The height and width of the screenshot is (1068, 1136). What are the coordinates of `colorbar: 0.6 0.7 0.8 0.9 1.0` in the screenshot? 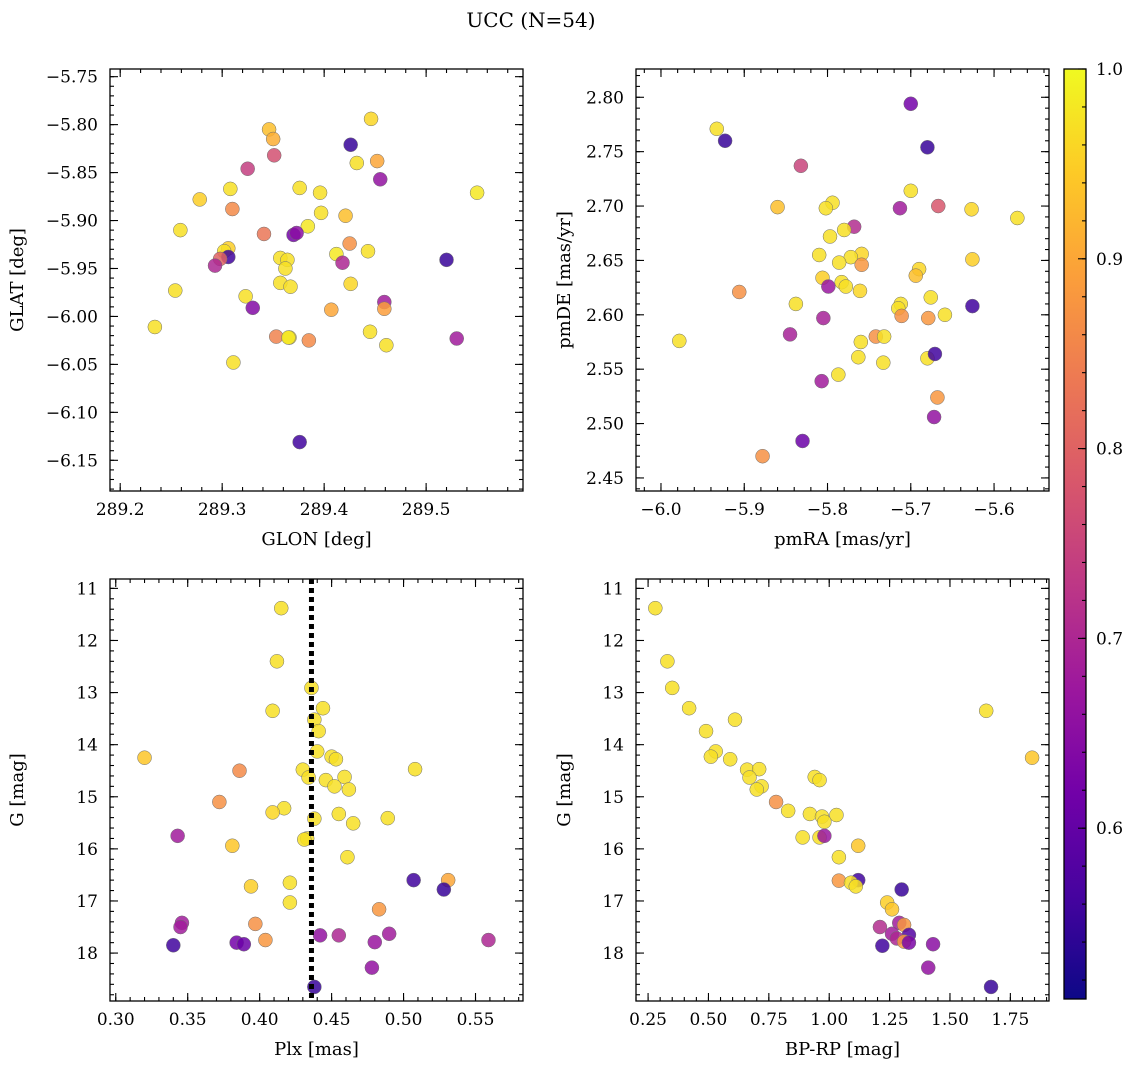 It's located at (1093, 530).